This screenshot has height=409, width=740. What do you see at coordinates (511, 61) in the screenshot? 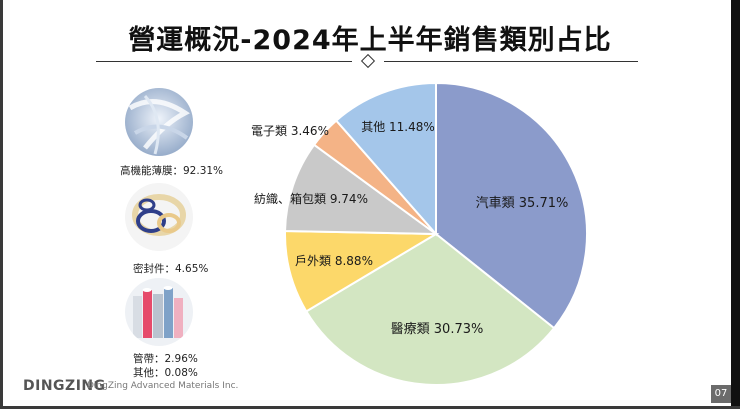
I see `title-divider-right` at bounding box center [511, 61].